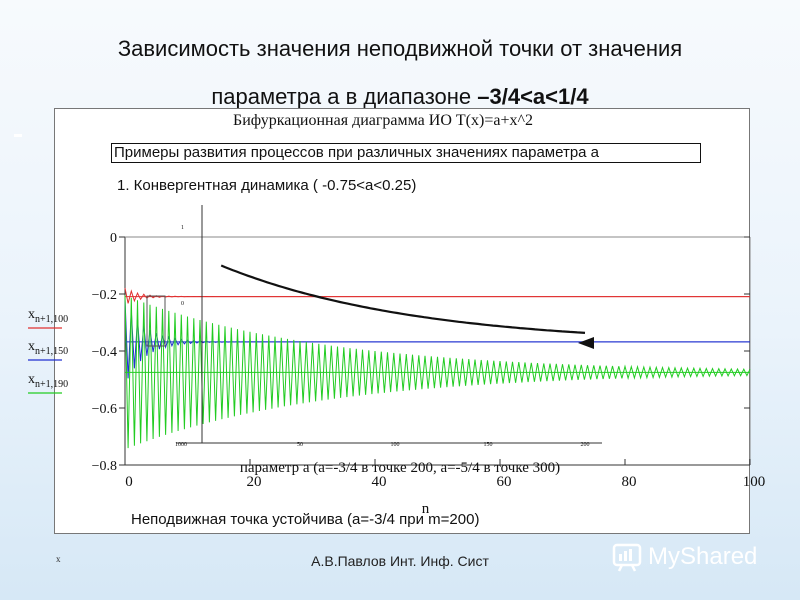  I want to click on small-mark: x, so click(58, 559).